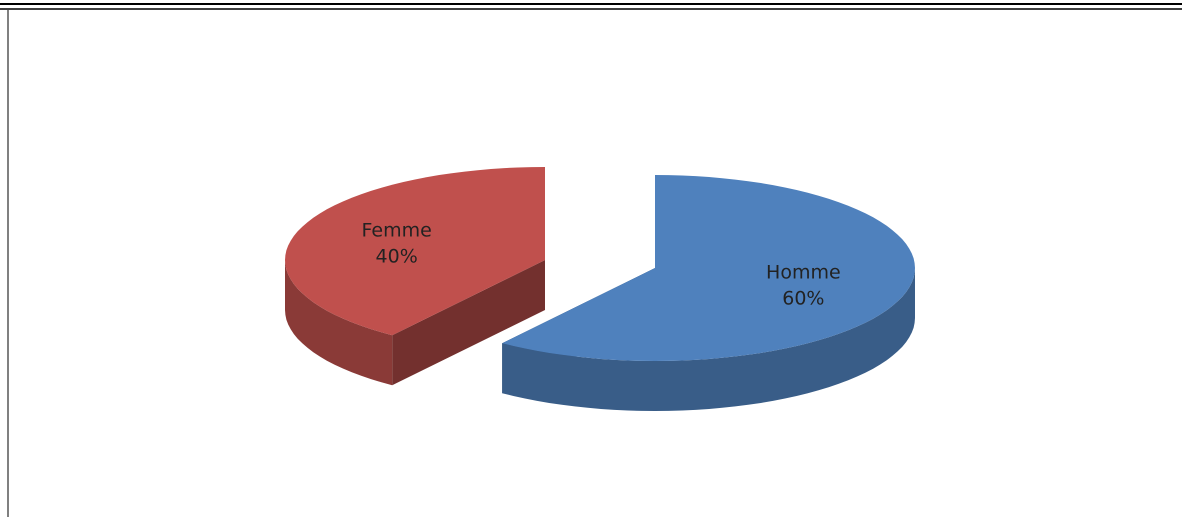 The height and width of the screenshot is (517, 1182). What do you see at coordinates (396, 230) in the screenshot?
I see `slice-category-label: Femme` at bounding box center [396, 230].